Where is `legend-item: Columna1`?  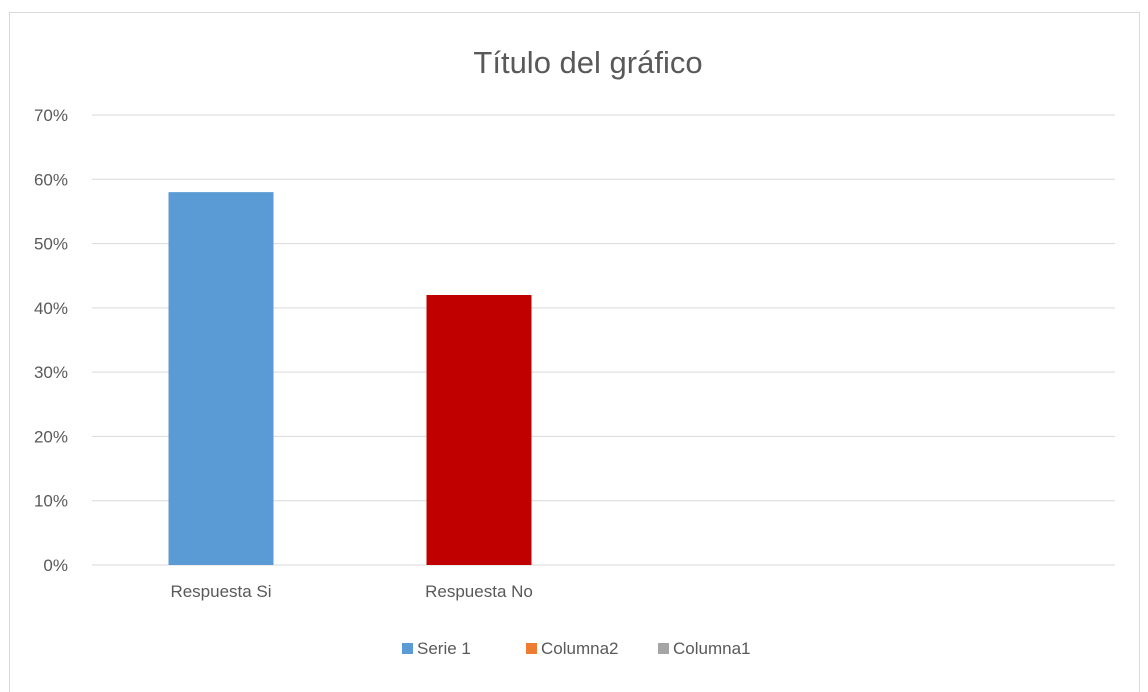
legend-item: Columna1 is located at coordinates (704, 648).